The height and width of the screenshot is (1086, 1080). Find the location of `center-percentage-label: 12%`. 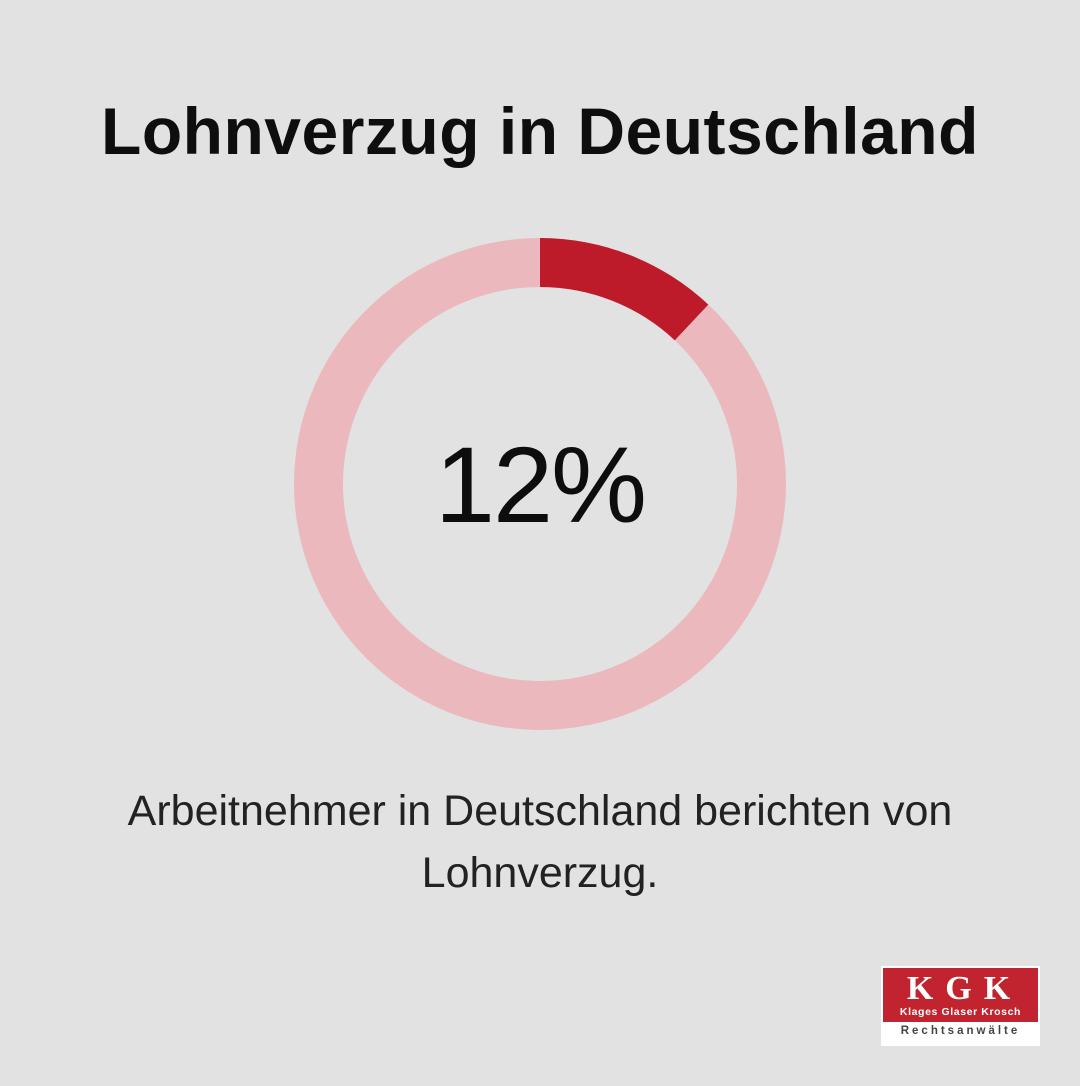

center-percentage-label: 12% is located at coordinates (540, 484).